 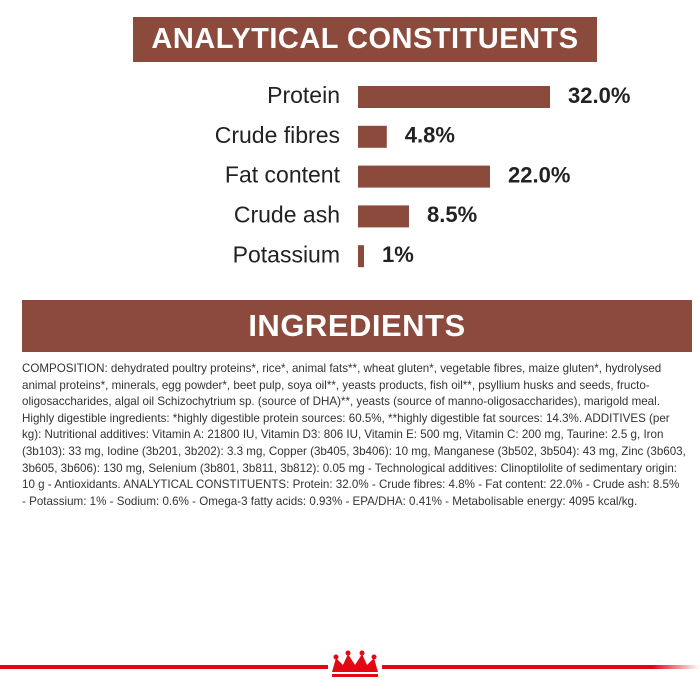 What do you see at coordinates (287, 214) in the screenshot?
I see `category-label: Crude ash` at bounding box center [287, 214].